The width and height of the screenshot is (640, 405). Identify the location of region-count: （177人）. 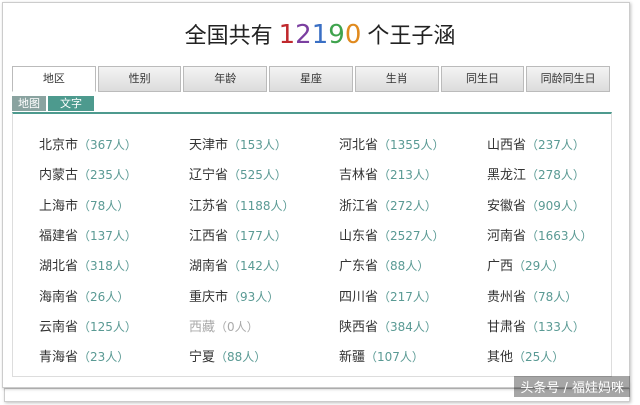
(257, 235).